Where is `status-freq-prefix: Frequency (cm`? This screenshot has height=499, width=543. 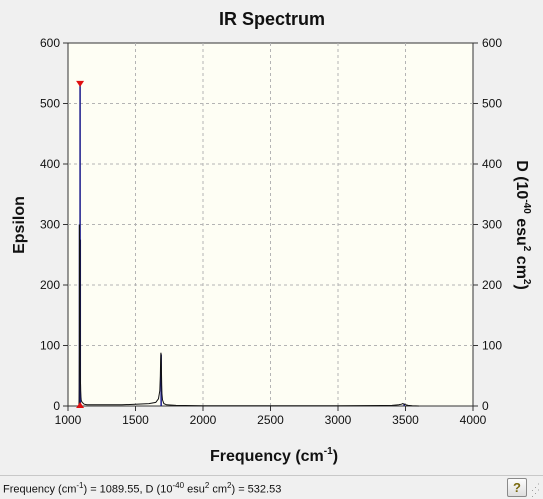
status-freq-prefix: Frequency (cm is located at coordinates (40, 489).